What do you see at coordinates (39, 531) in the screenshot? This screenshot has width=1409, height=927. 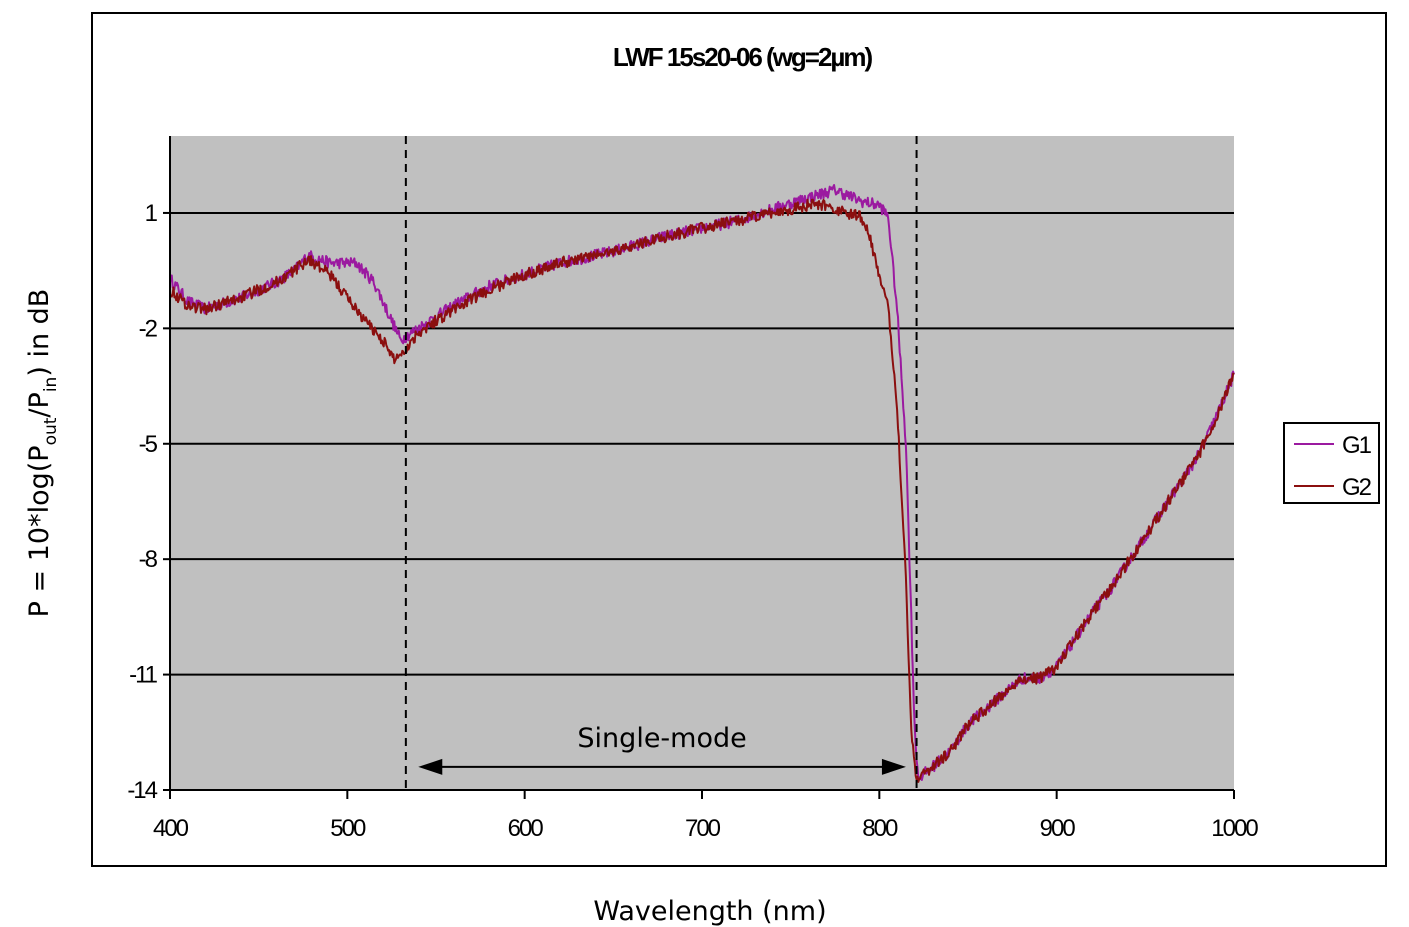 I see `y-label-prefix: P = 10*log(P` at bounding box center [39, 531].